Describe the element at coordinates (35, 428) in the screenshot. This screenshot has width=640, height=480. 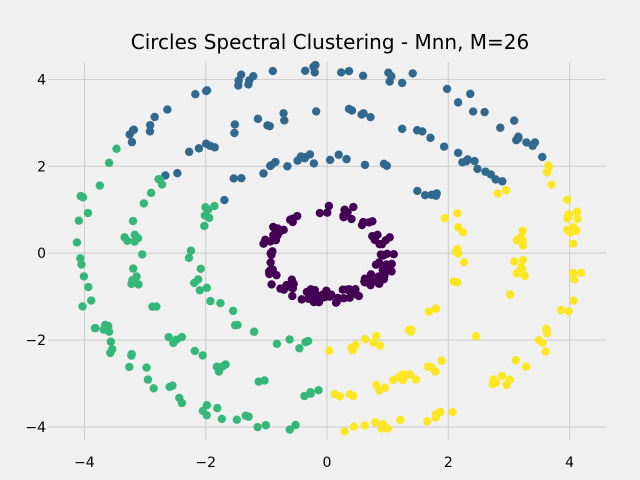
I see `y-tick-label: −4` at that location.